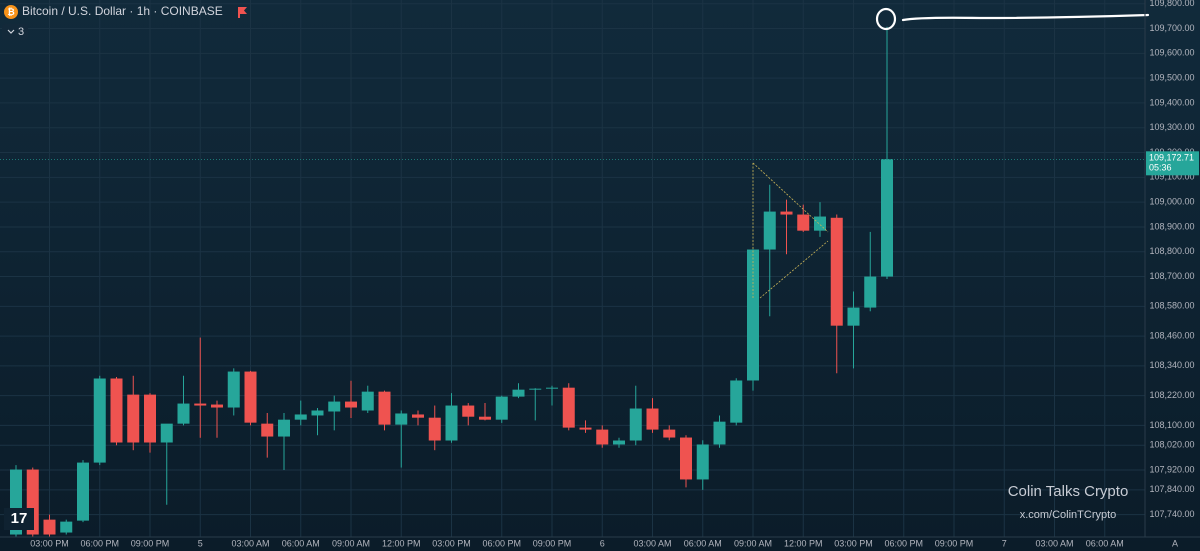 This screenshot has height=551, width=1200. What do you see at coordinates (1171, 127) in the screenshot?
I see `y-tick-label: 109,300.00` at bounding box center [1171, 127].